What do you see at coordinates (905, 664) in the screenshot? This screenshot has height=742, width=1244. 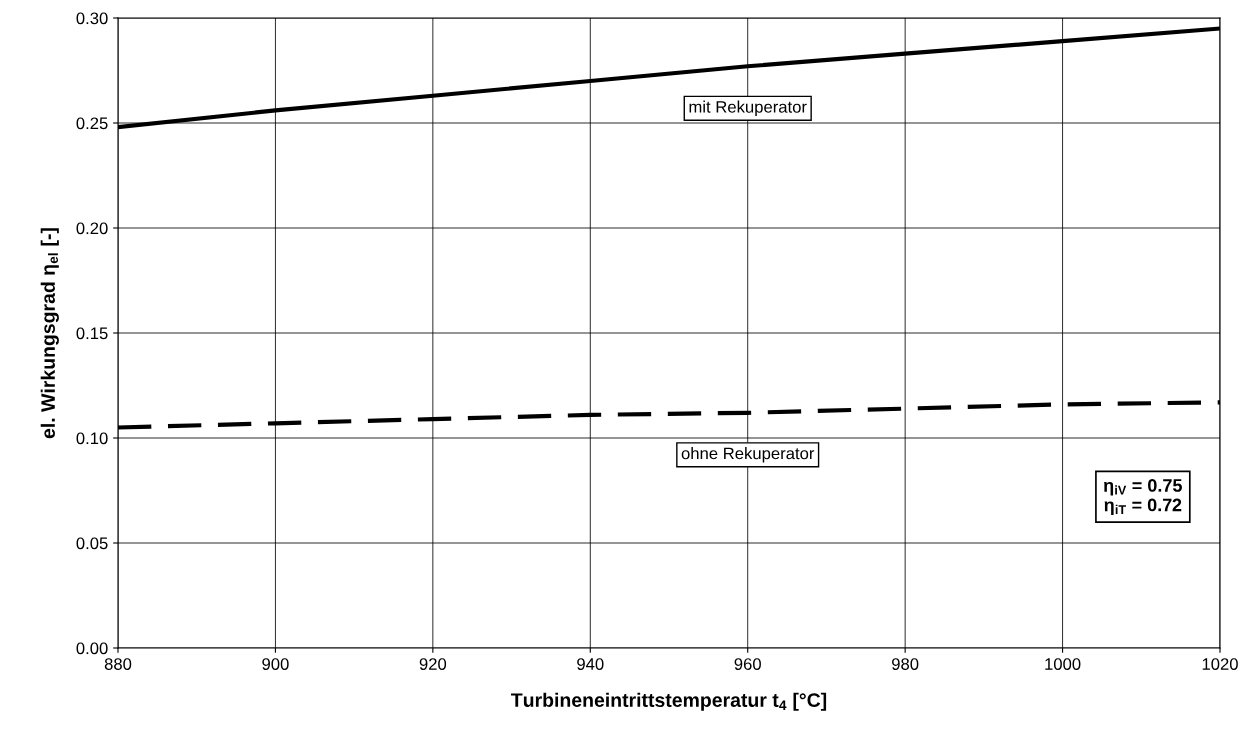 I see `x-tick-label: 980` at bounding box center [905, 664].